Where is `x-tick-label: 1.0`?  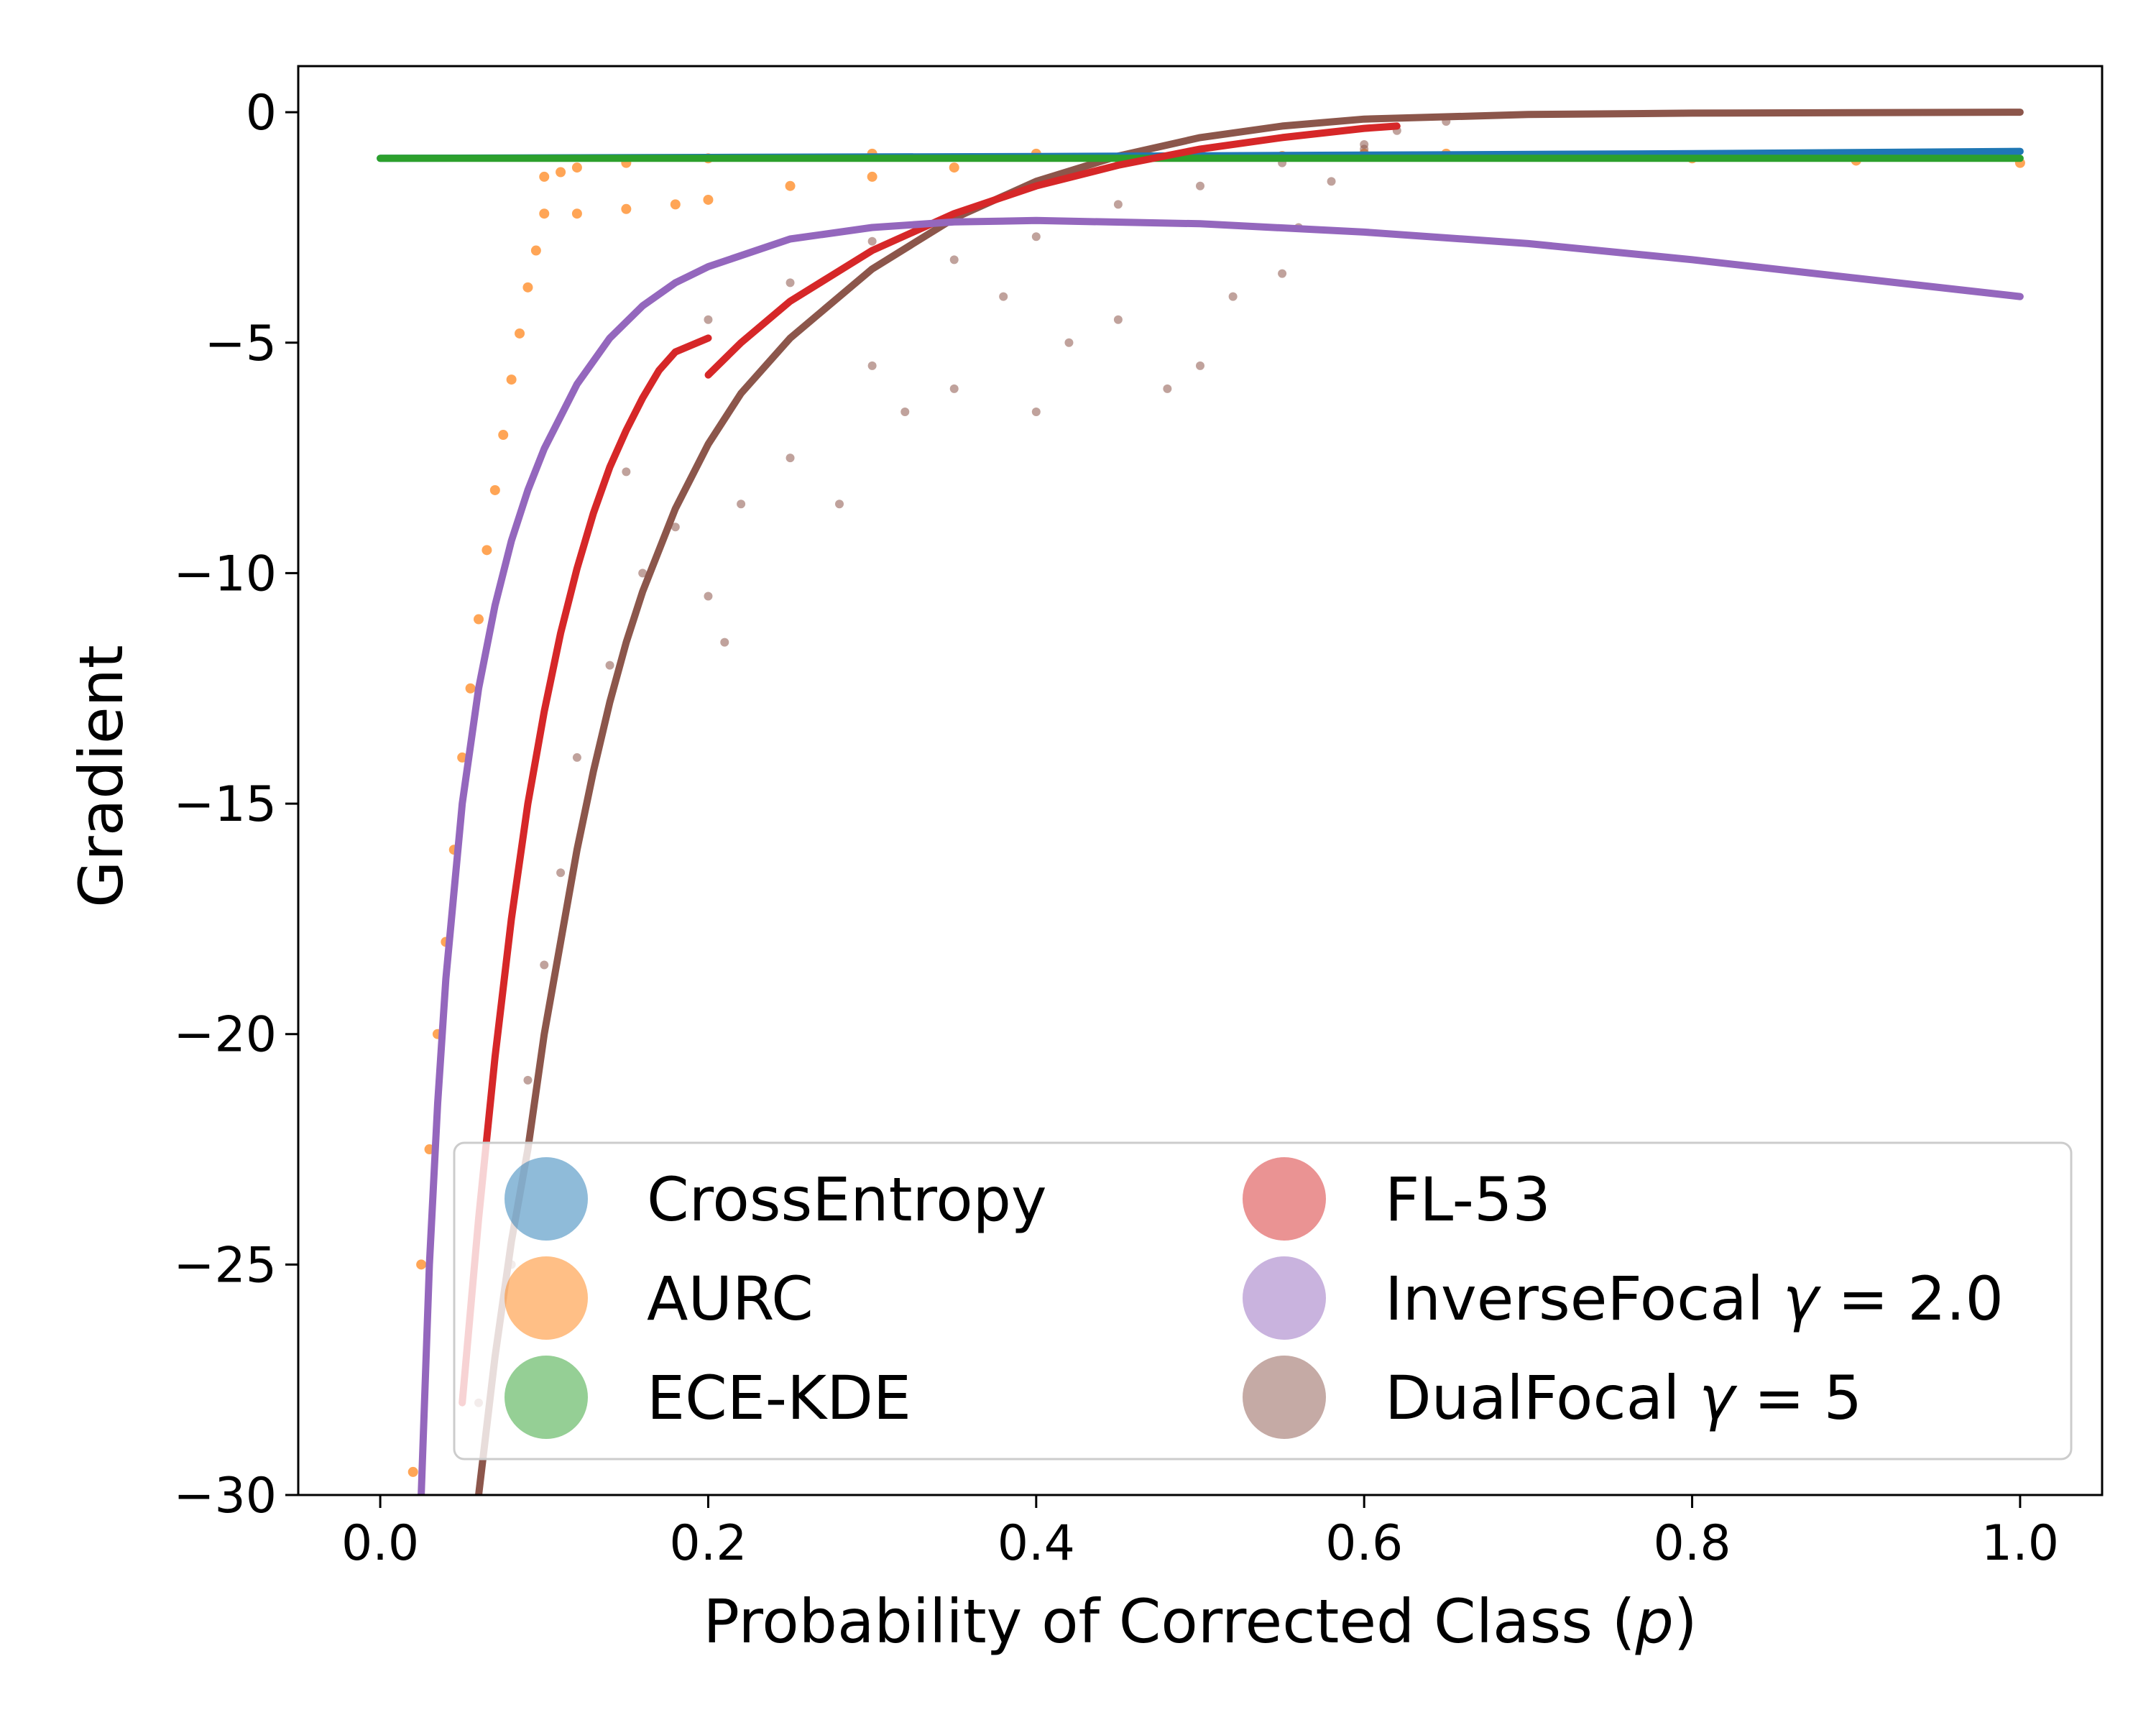
x-tick-label: 1.0 is located at coordinates (2020, 1543).